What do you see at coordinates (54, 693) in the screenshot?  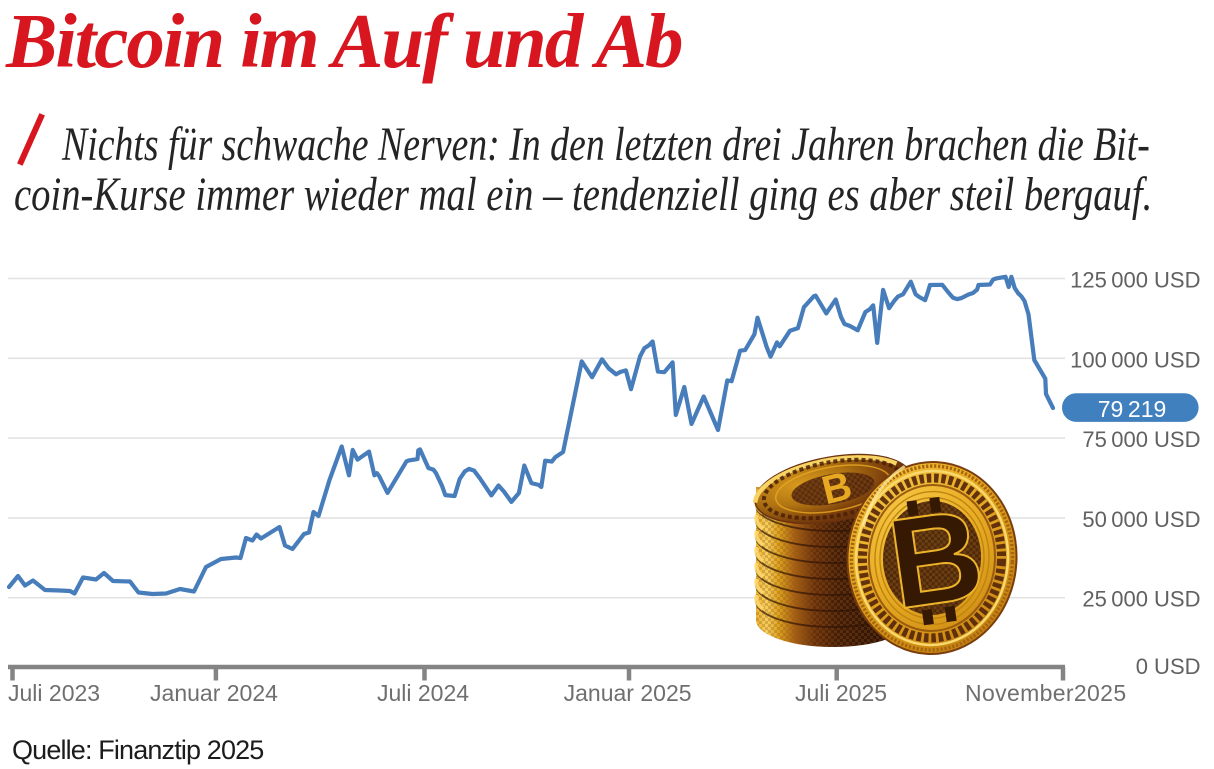 I see `svg-text: Juli 2023` at bounding box center [54, 693].